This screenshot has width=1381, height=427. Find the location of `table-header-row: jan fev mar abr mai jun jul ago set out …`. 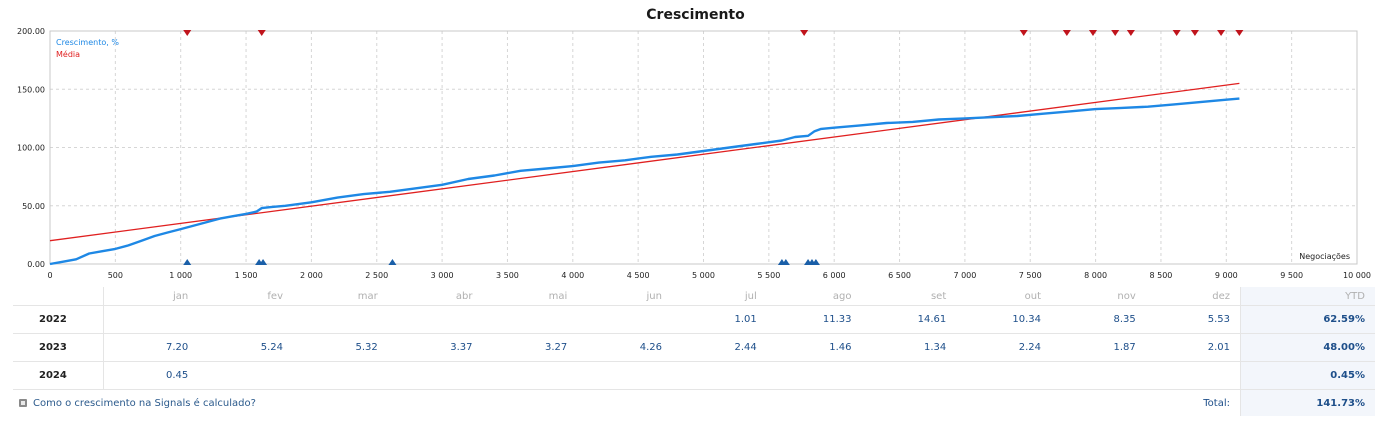

table-header-row: jan fev mar abr mai jun jul ago set out … is located at coordinates (694, 296).